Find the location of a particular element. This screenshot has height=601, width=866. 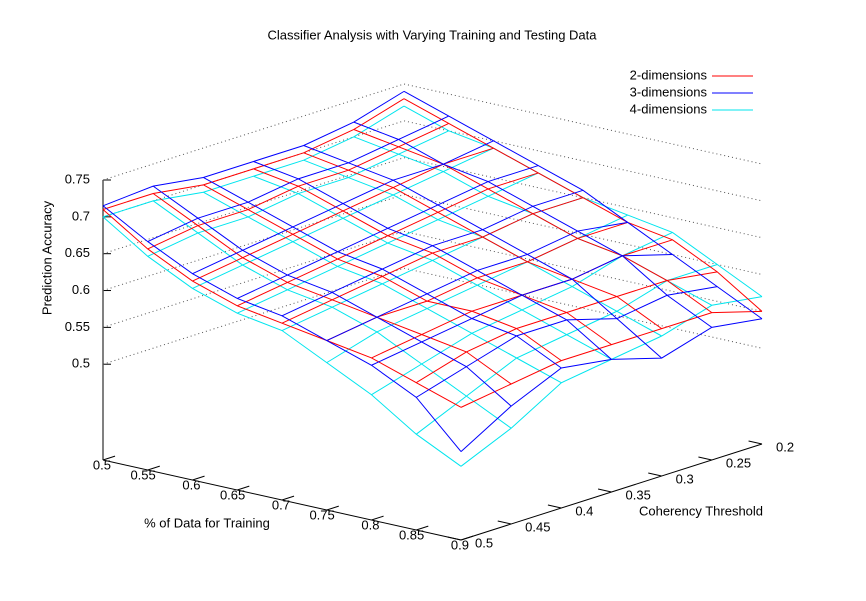

z-tick-label: 0.5 is located at coordinates (81, 363).